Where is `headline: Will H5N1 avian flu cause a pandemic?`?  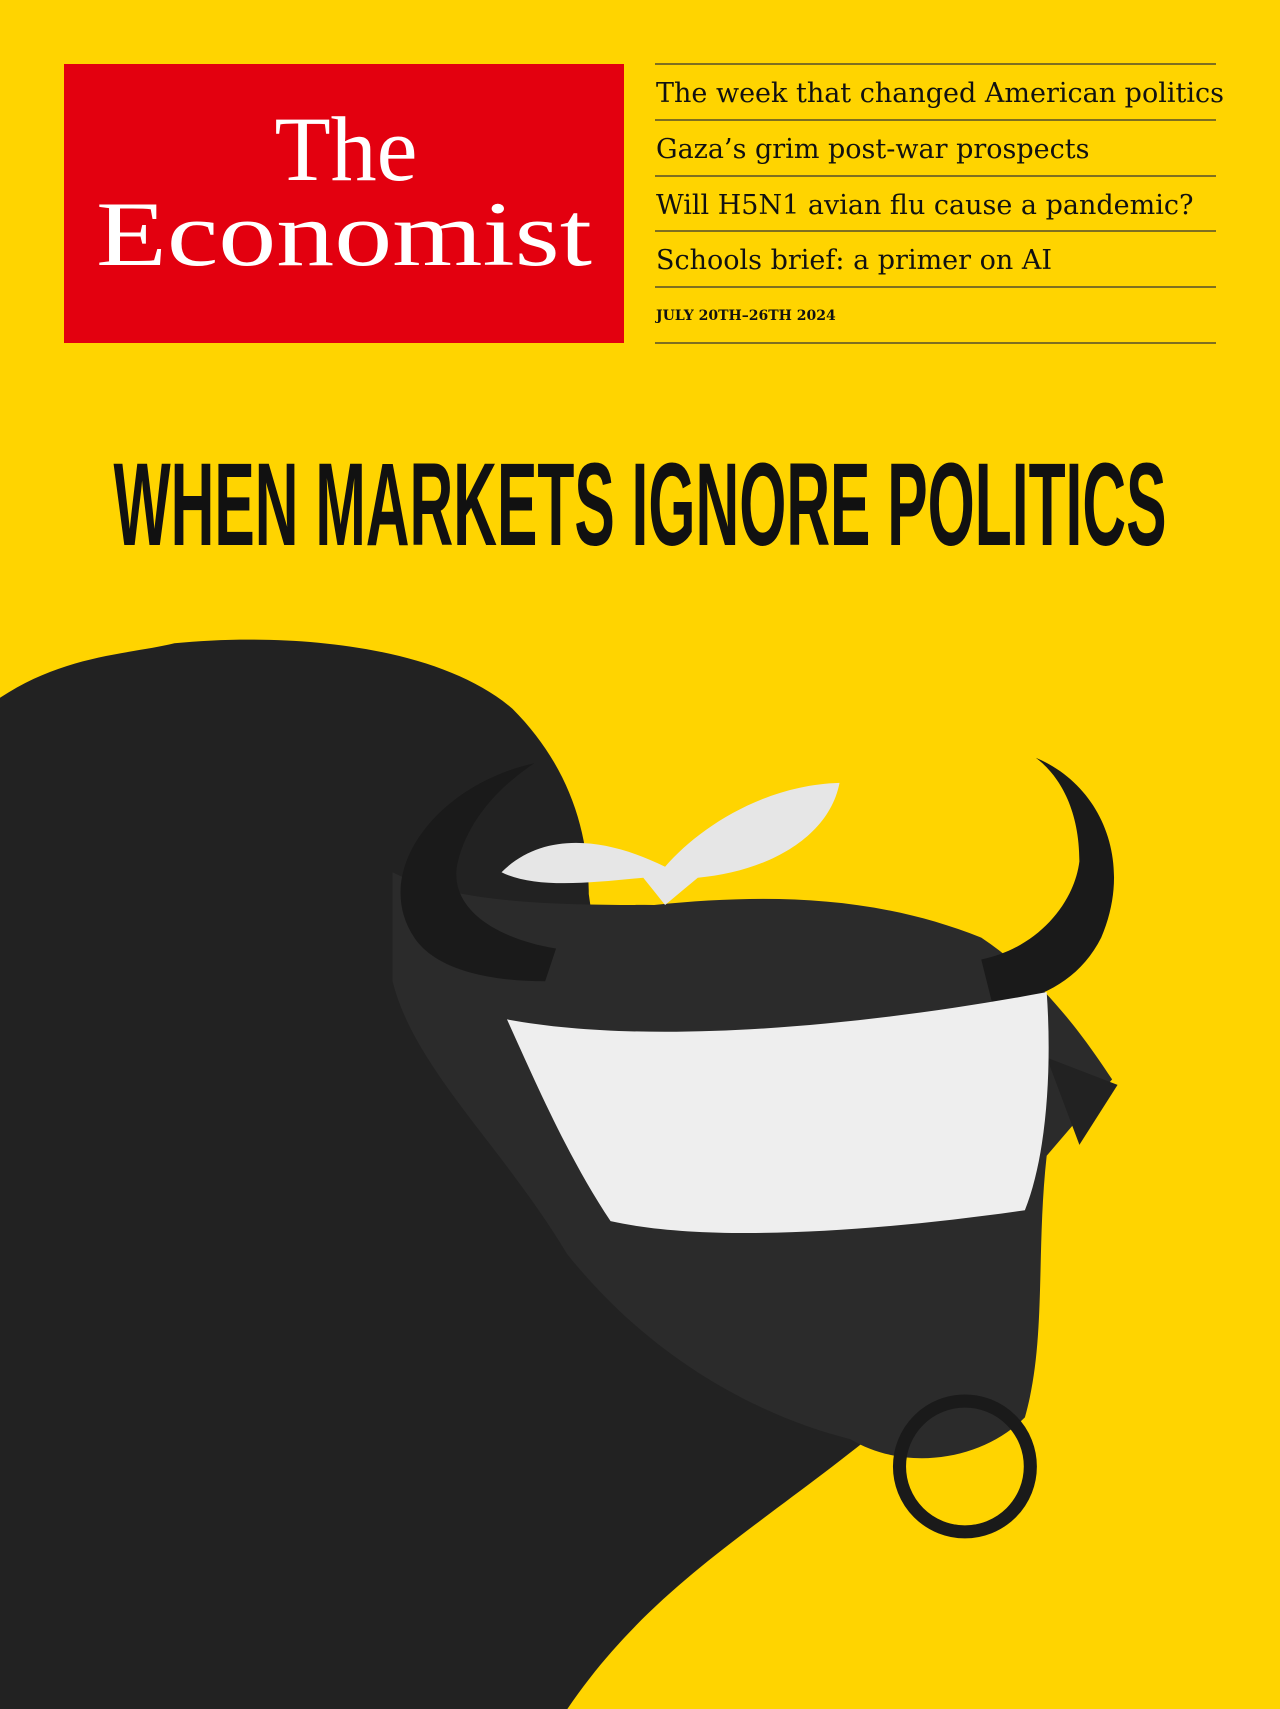
headline: Will H5N1 avian flu cause a pandemic? is located at coordinates (924, 205).